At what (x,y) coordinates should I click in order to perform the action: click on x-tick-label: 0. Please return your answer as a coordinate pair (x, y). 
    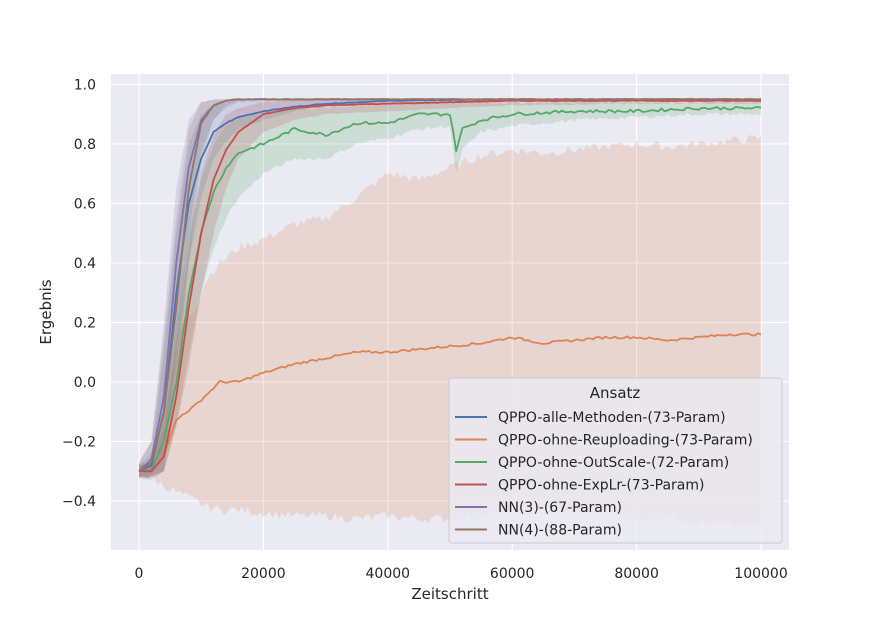
    Looking at the image, I should click on (139, 574).